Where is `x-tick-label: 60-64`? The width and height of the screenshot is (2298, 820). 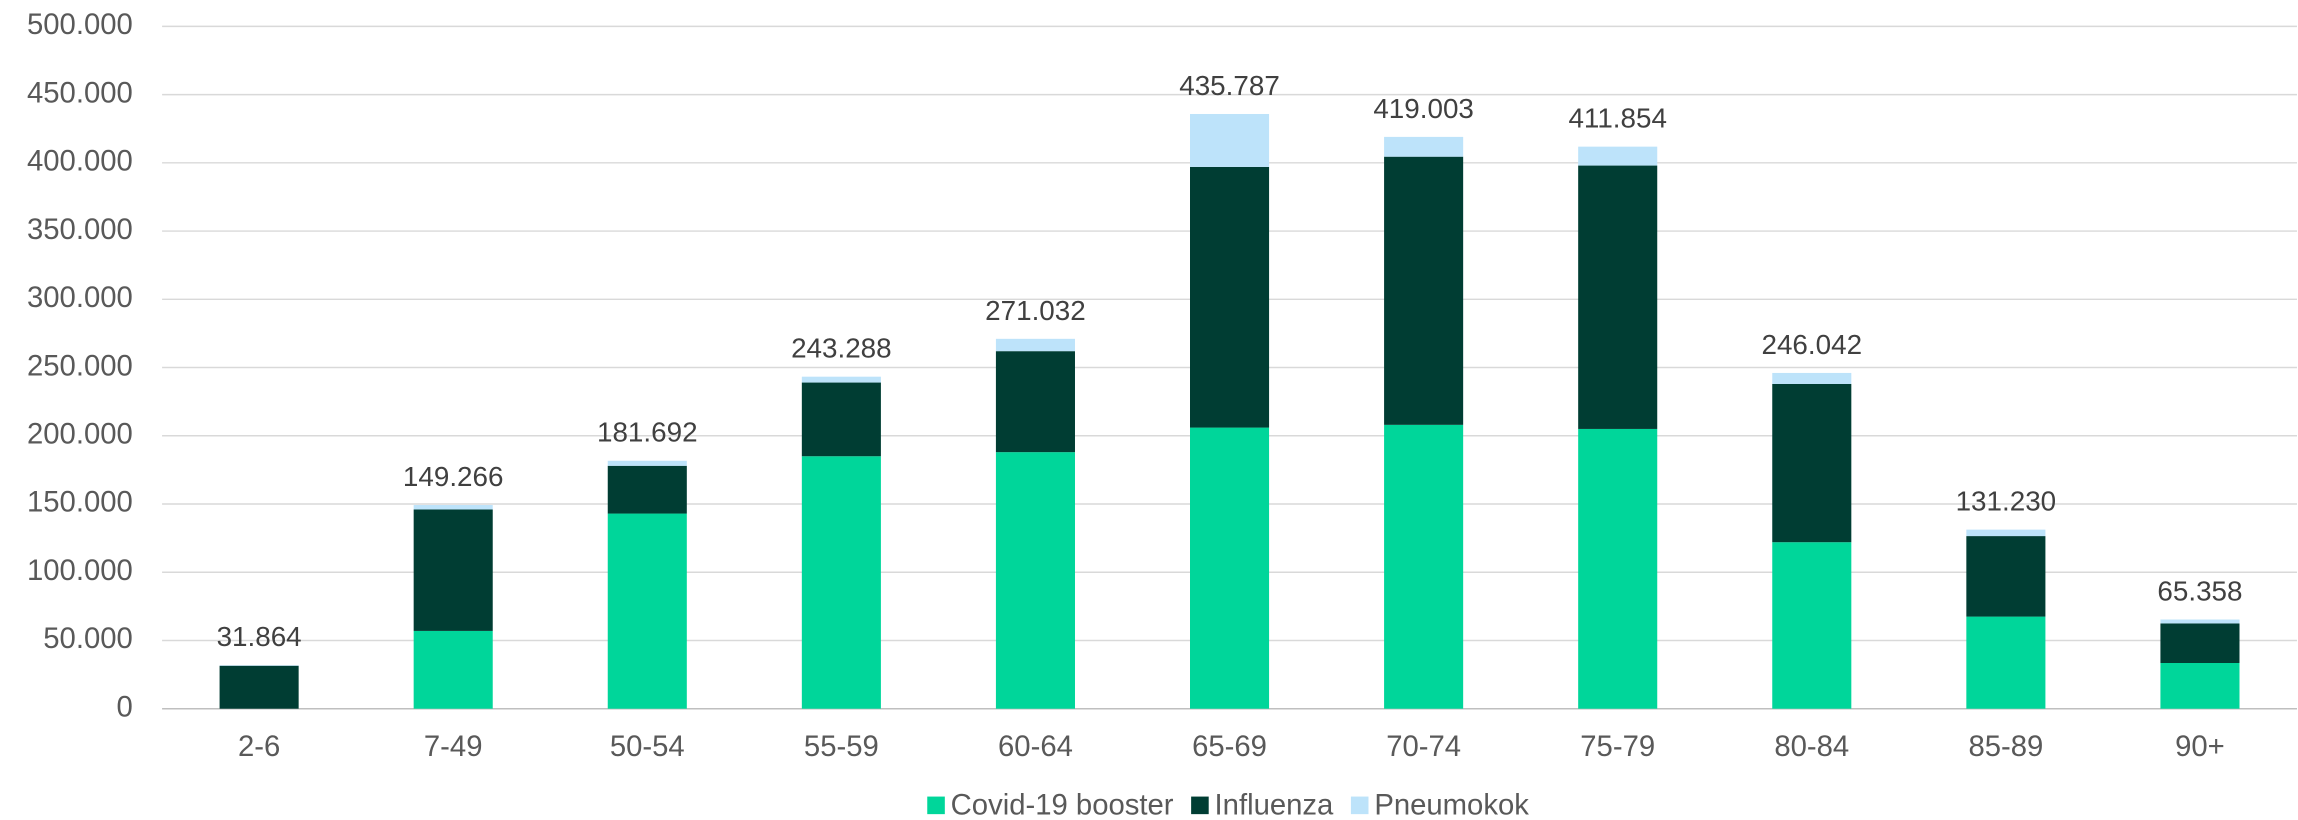
x-tick-label: 60-64 is located at coordinates (1035, 746).